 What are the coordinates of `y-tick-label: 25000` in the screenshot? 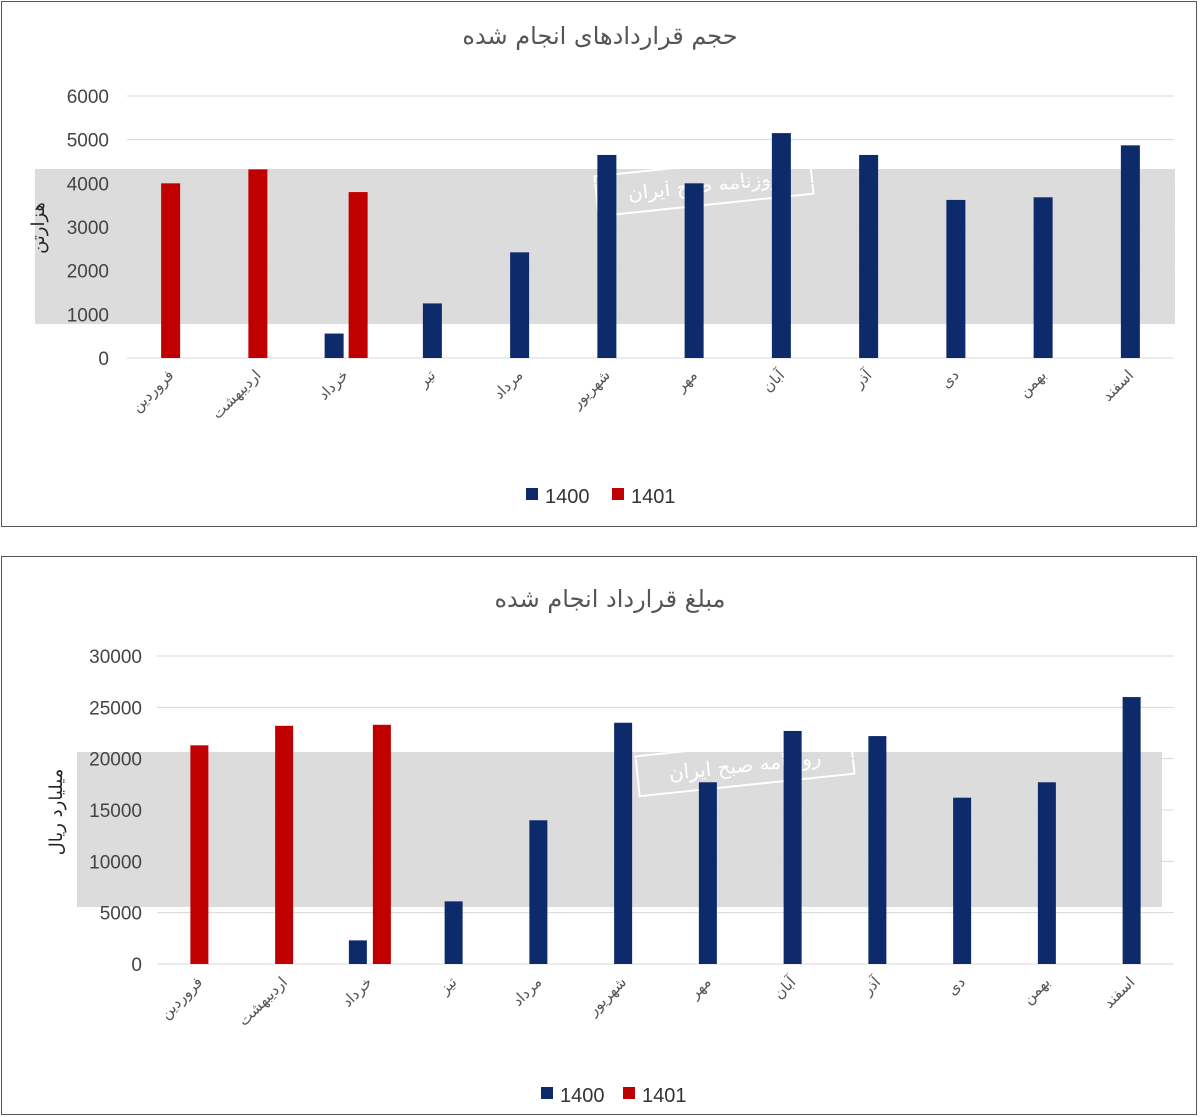 It's located at (115, 708).